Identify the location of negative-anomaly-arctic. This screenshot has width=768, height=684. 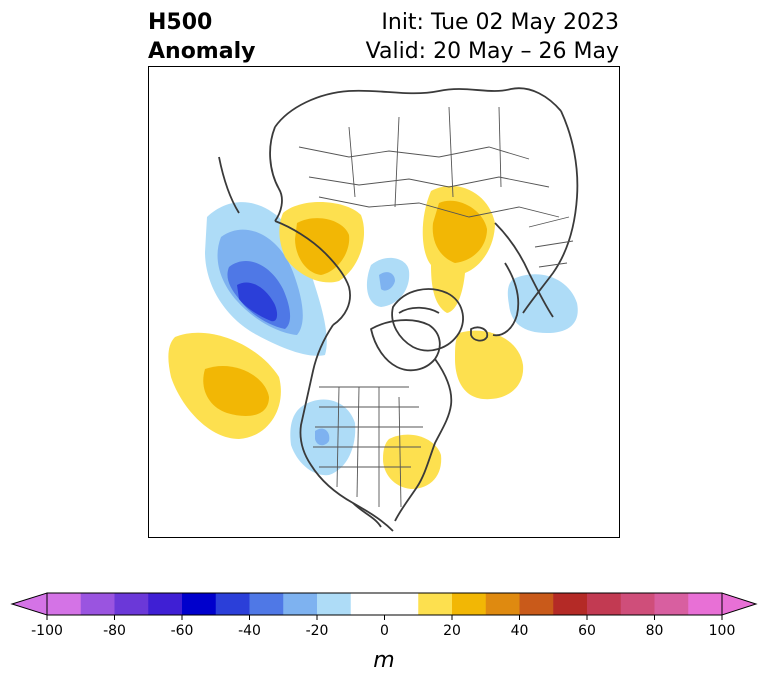
(388, 282).